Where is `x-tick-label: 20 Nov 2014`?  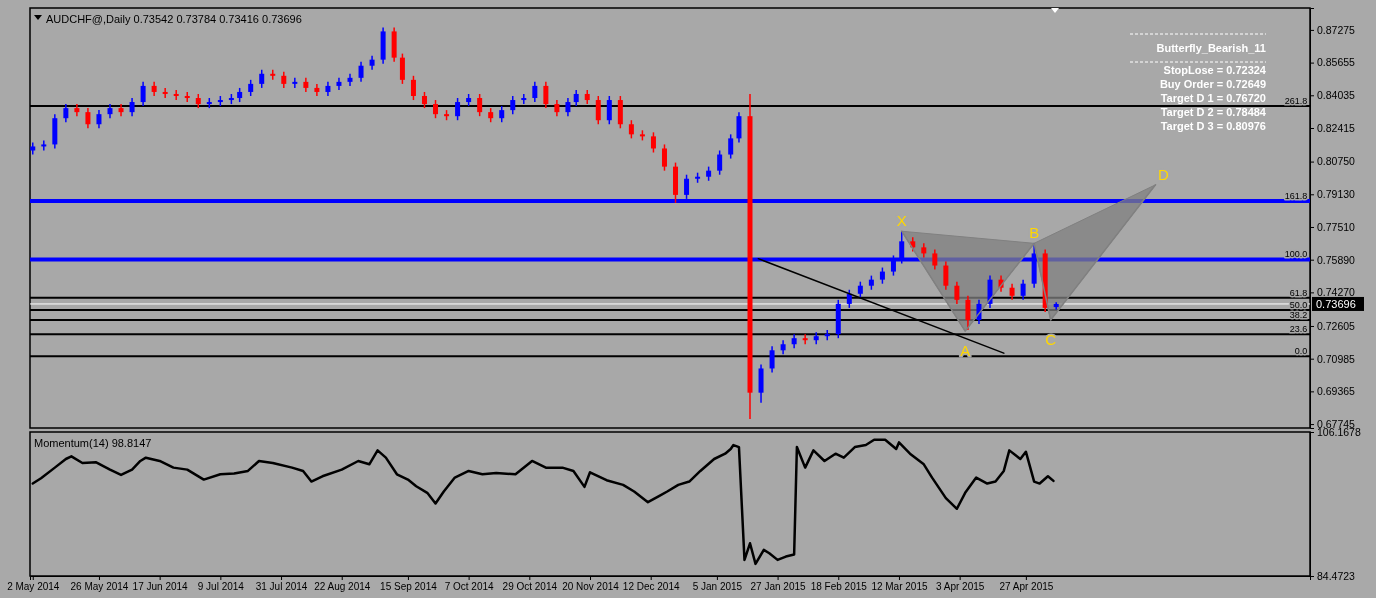
x-tick-label: 20 Nov 2014 is located at coordinates (591, 587).